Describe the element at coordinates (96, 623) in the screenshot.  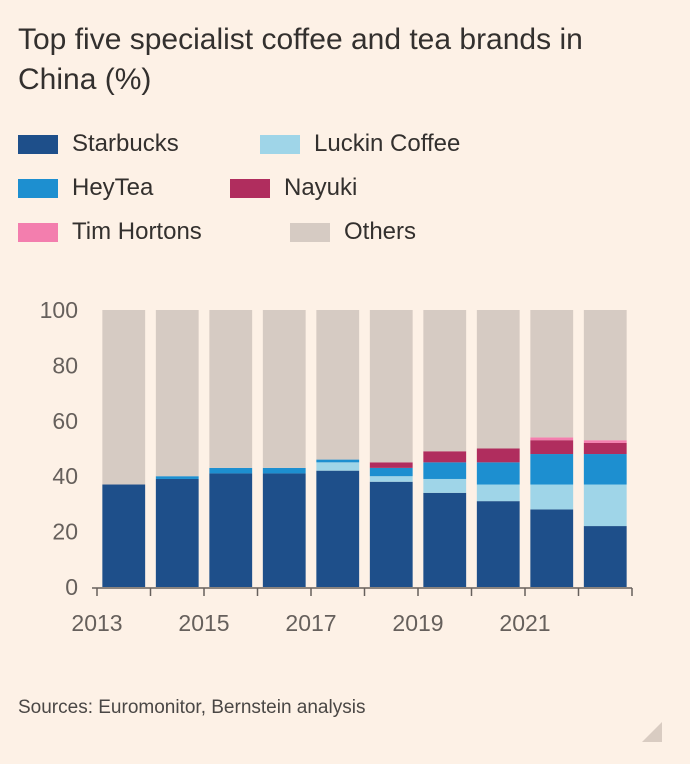
I see `x-tick-label: 2013` at that location.